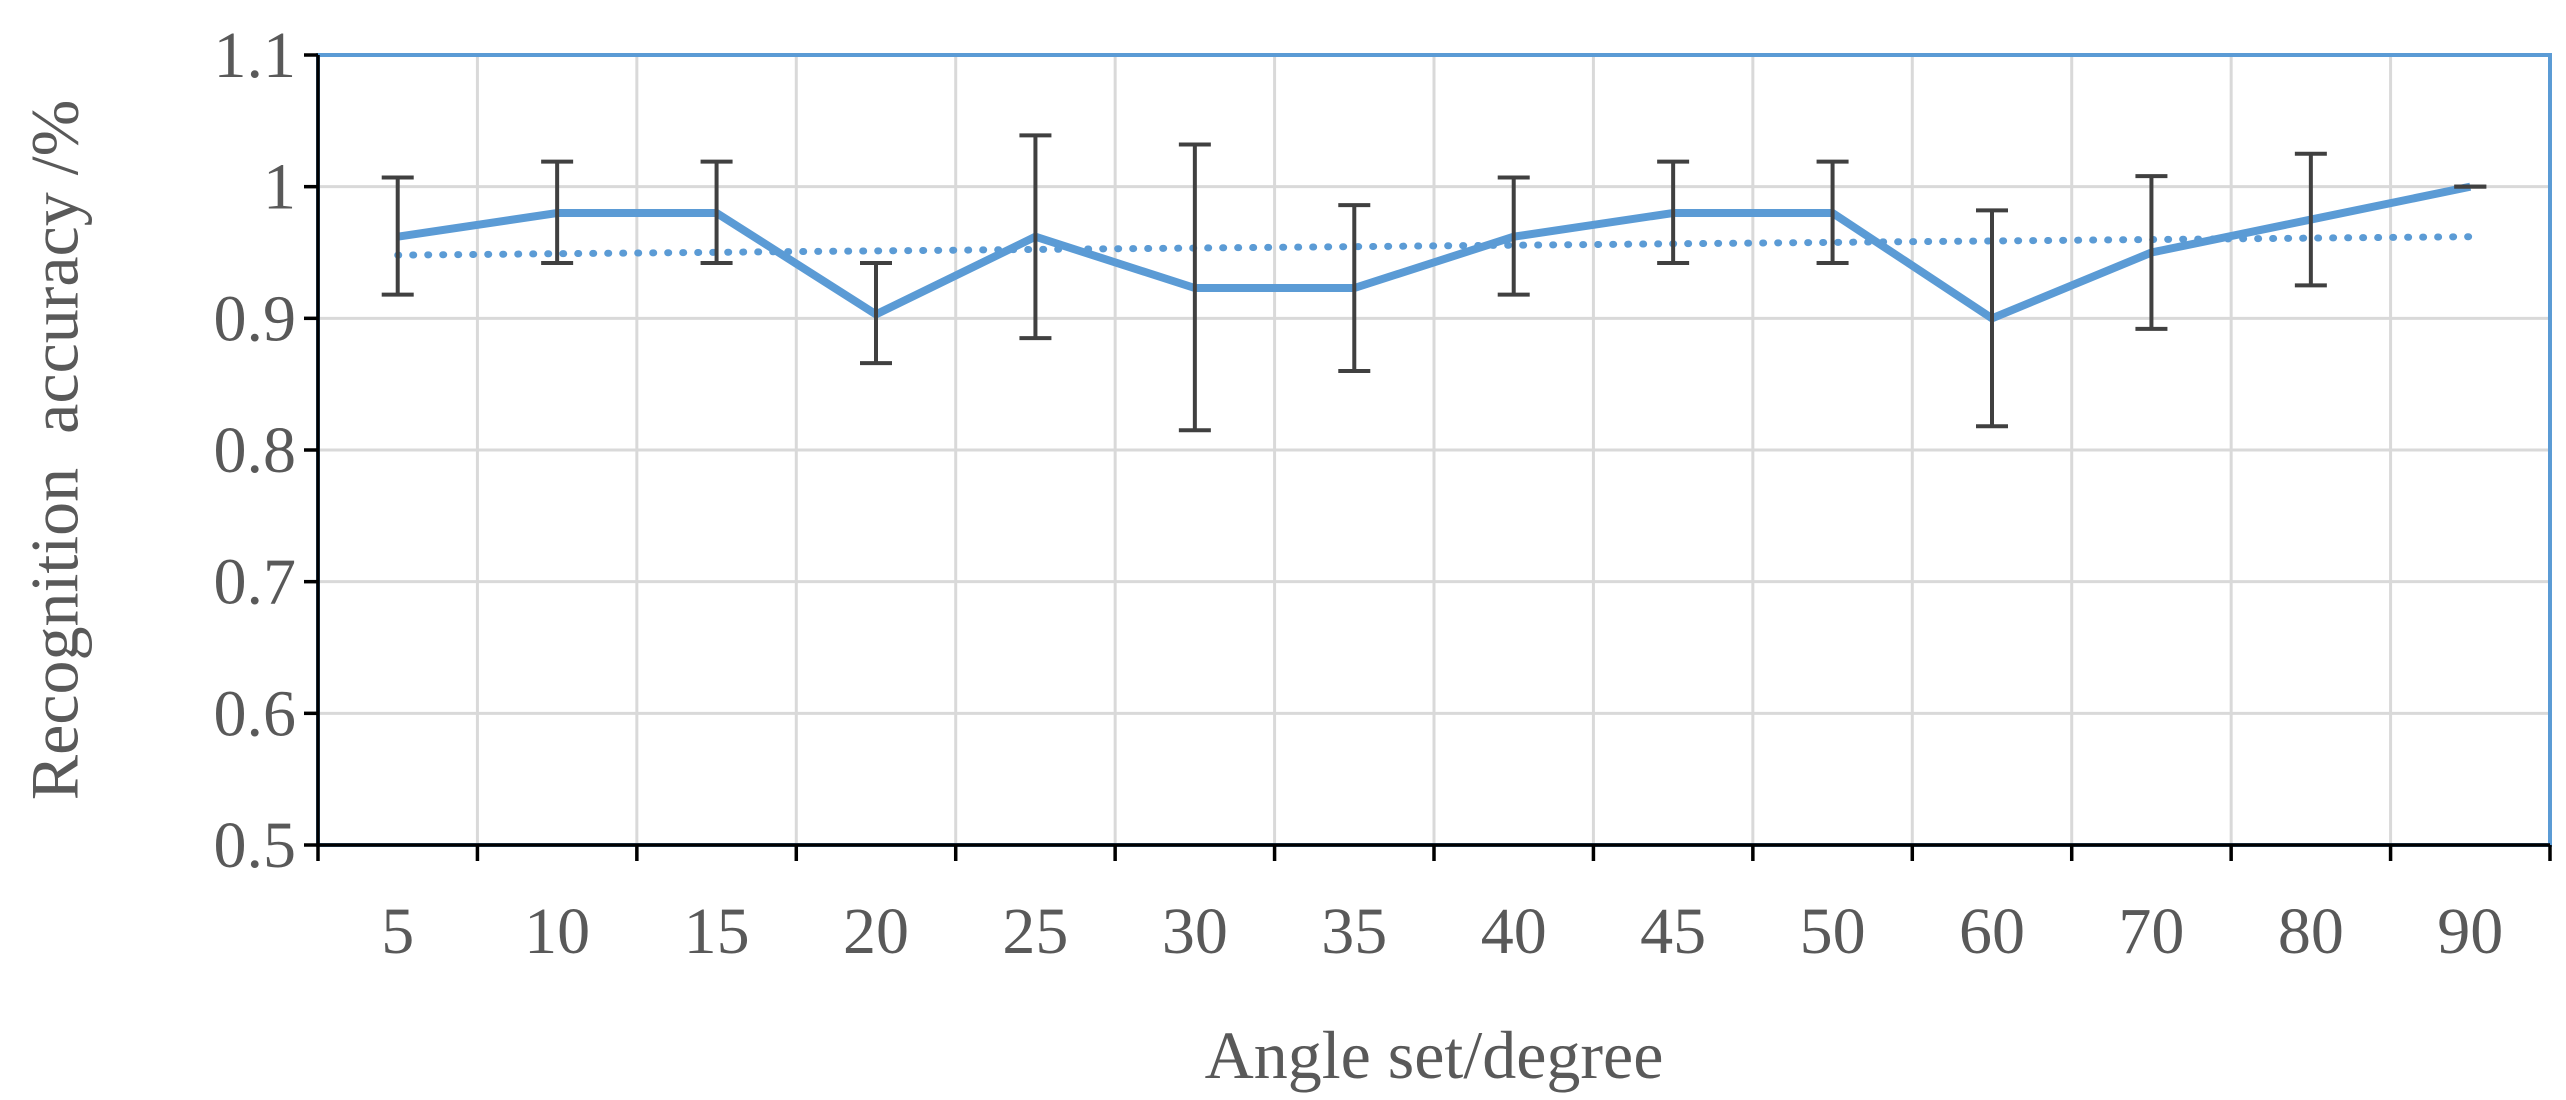 This screenshot has width=2566, height=1100. What do you see at coordinates (1195, 931) in the screenshot?
I see `x-tick-label: 30` at bounding box center [1195, 931].